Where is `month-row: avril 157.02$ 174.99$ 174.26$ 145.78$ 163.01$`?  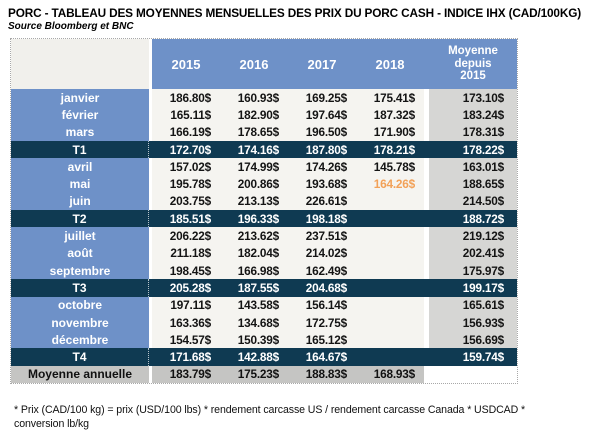
month-row: avril 157.02$ 174.99$ 174.26$ 145.78$ 163.01$ is located at coordinates (264, 167).